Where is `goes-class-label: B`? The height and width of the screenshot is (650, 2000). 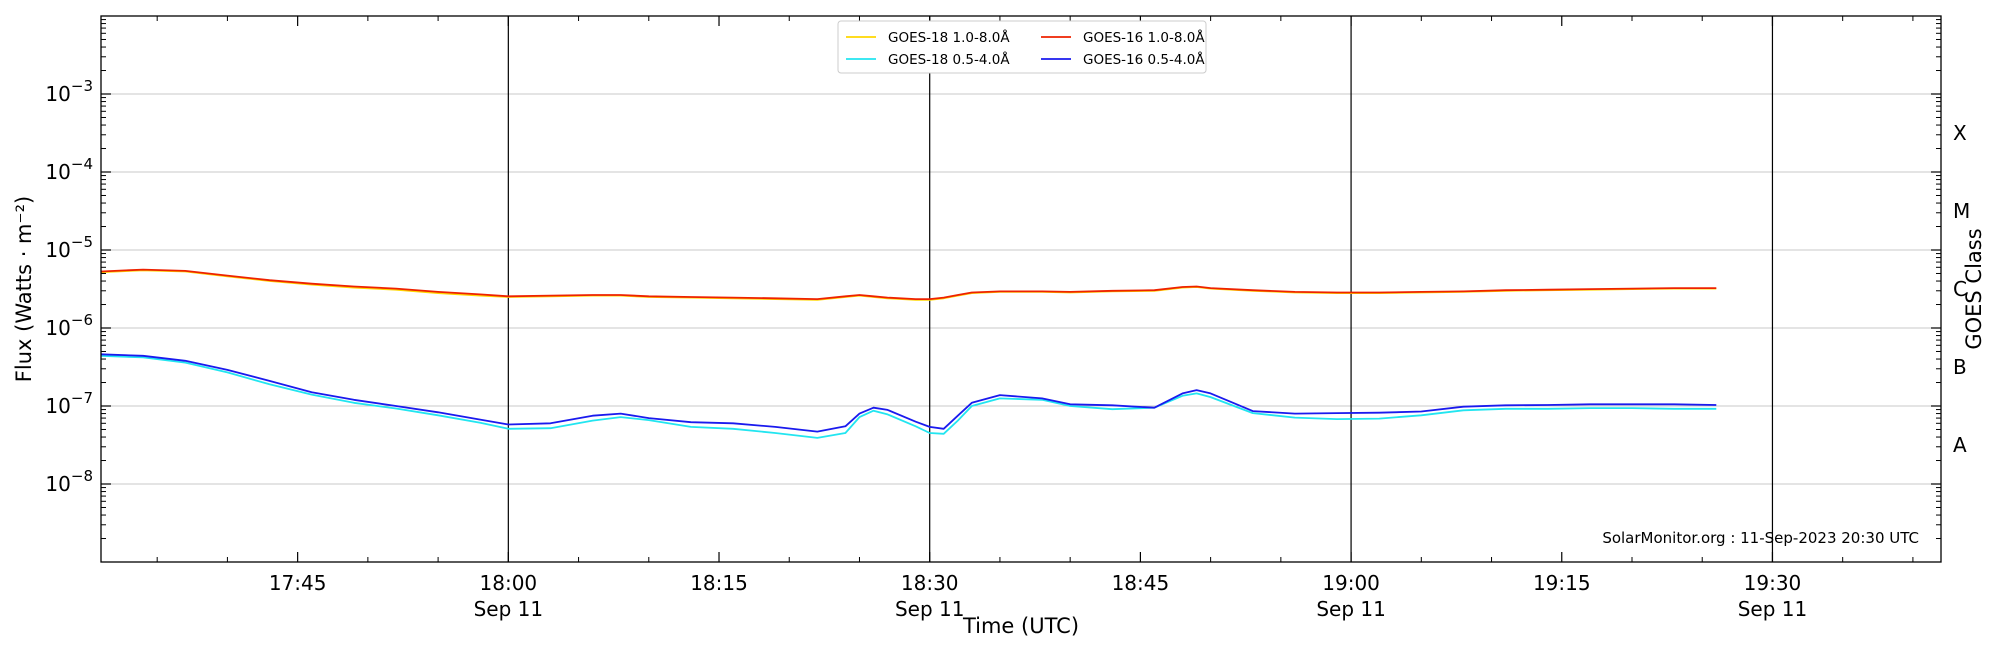 goes-class-label: B is located at coordinates (1960, 367).